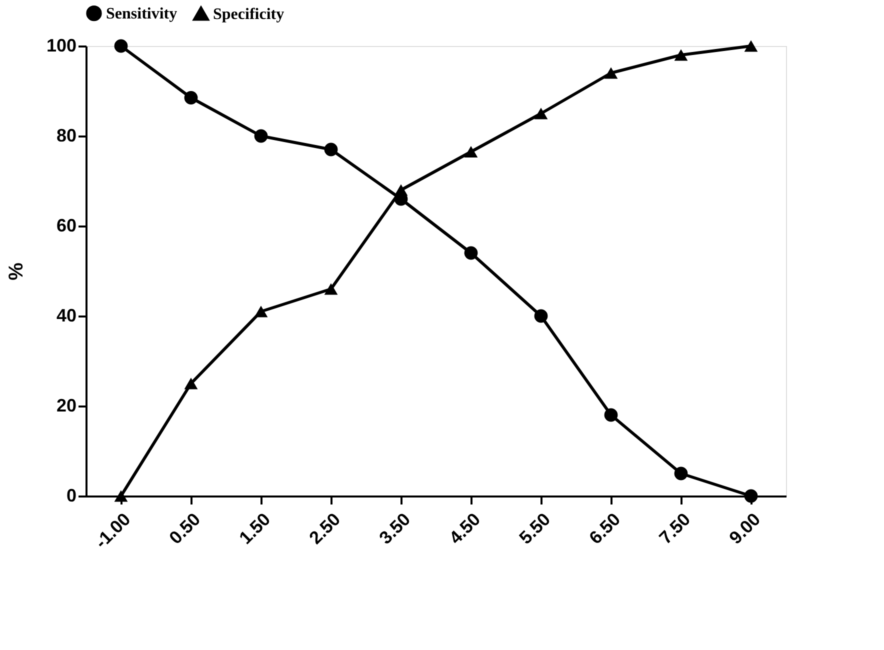 This screenshot has height=650, width=884. I want to click on y-tick-label: 100, so click(61, 46).